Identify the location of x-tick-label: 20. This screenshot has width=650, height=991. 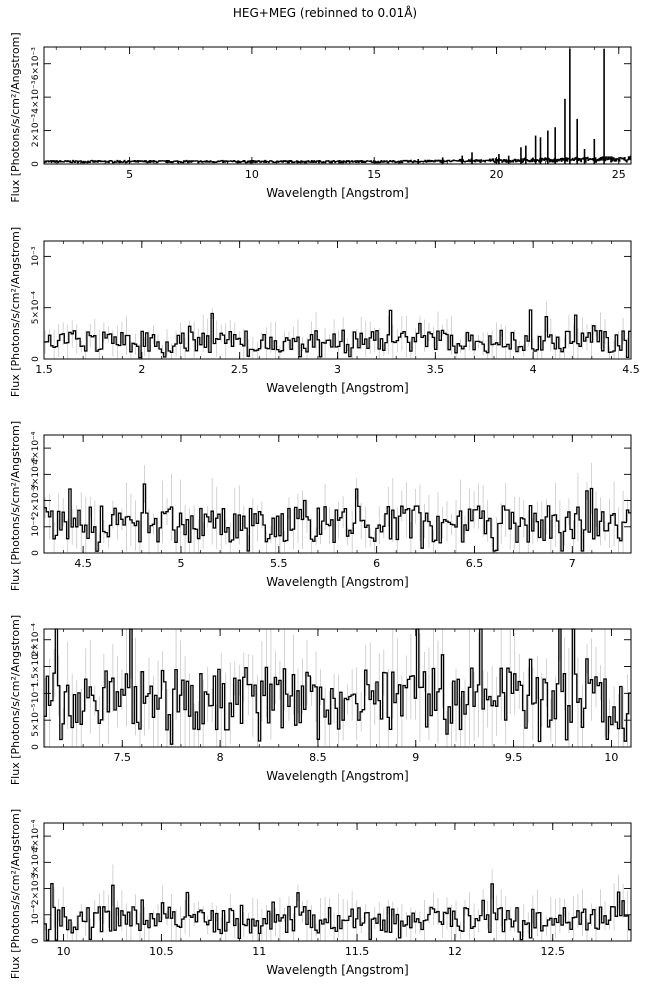
(496, 174).